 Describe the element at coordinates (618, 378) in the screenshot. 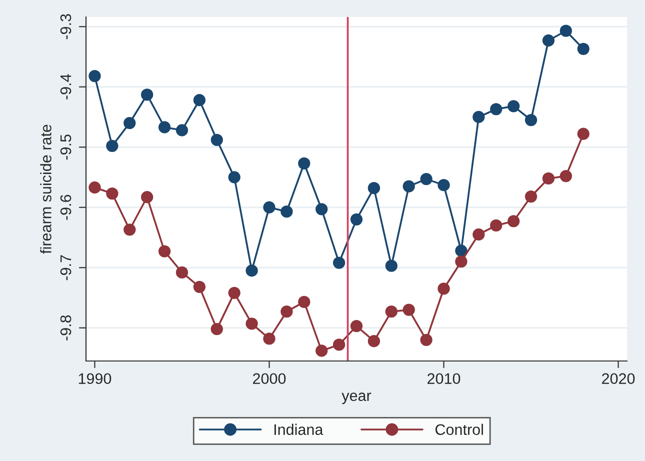

I see `x-tick-label: 2020` at that location.